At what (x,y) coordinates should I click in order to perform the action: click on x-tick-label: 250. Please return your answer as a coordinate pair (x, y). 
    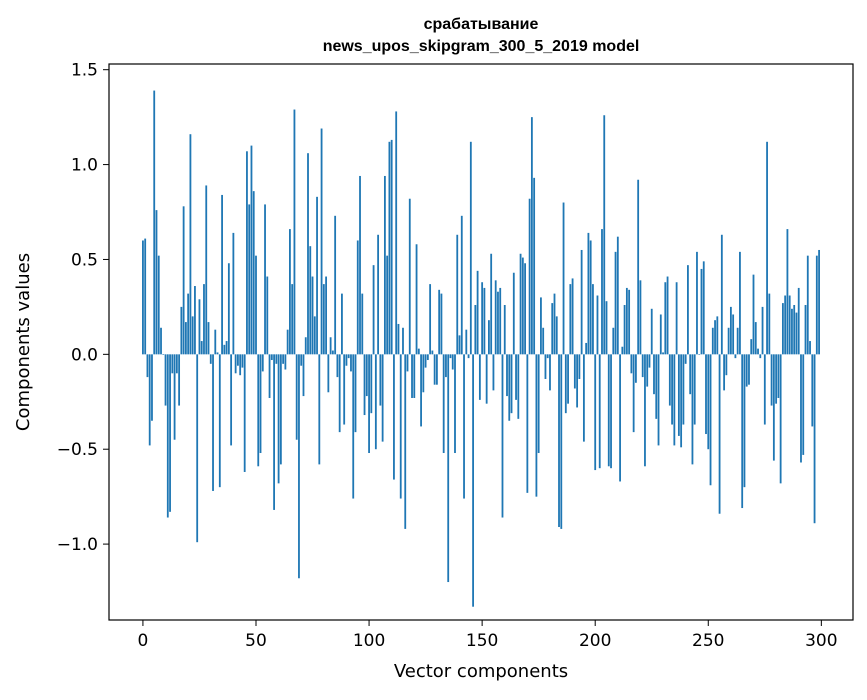
    Looking at the image, I should click on (708, 641).